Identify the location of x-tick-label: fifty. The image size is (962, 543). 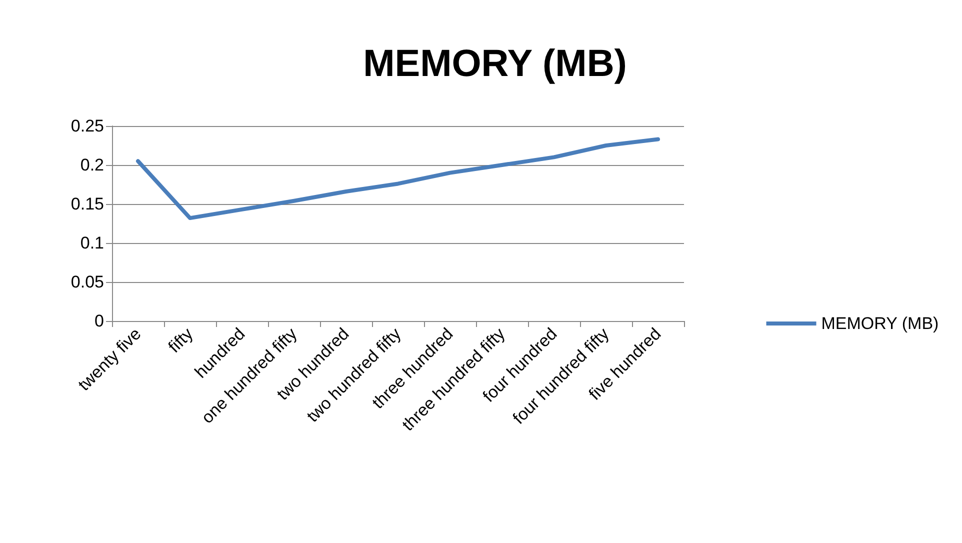
(181, 340).